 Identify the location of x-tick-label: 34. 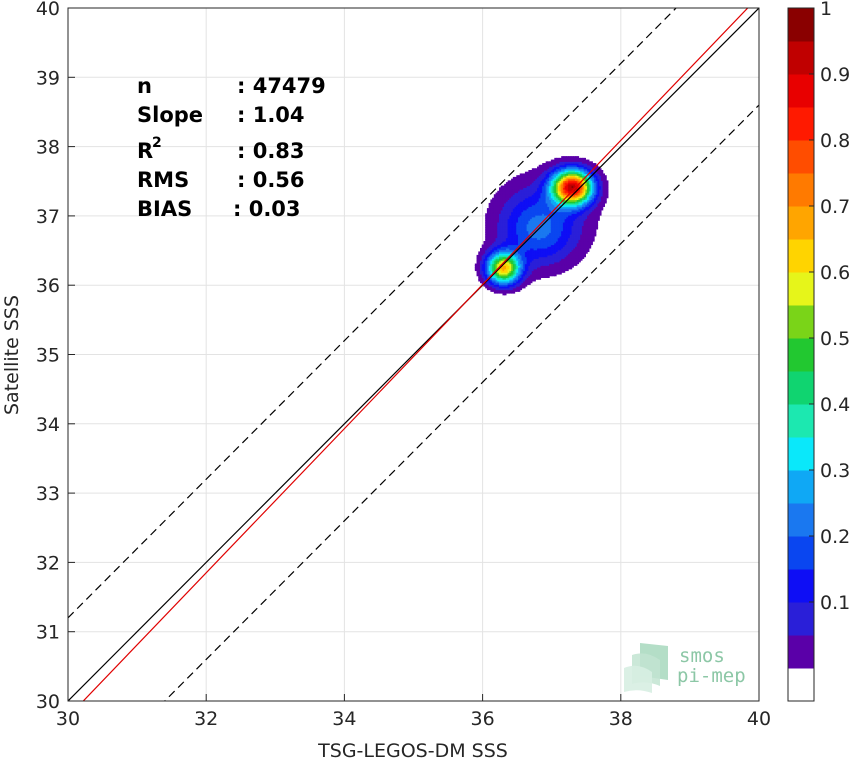
(344, 719).